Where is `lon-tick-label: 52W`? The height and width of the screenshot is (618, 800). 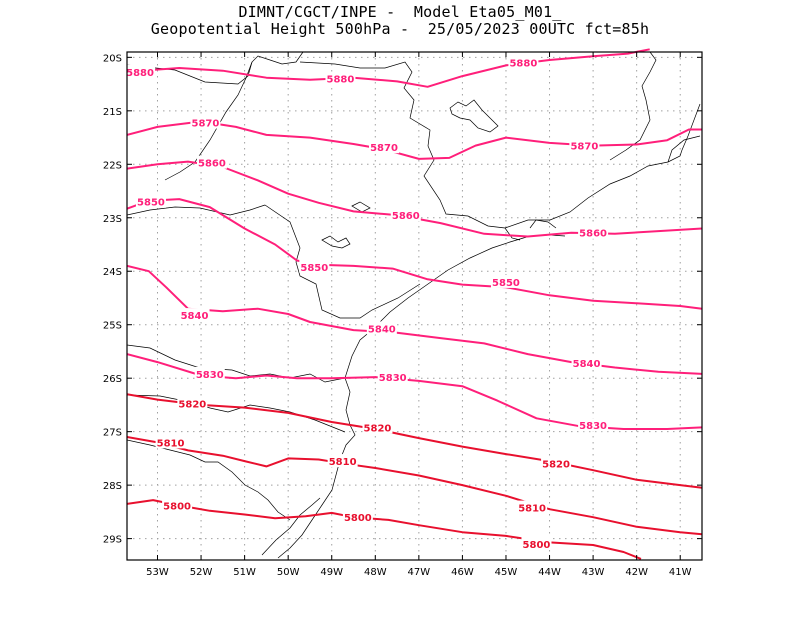 lon-tick-label: 52W is located at coordinates (201, 572).